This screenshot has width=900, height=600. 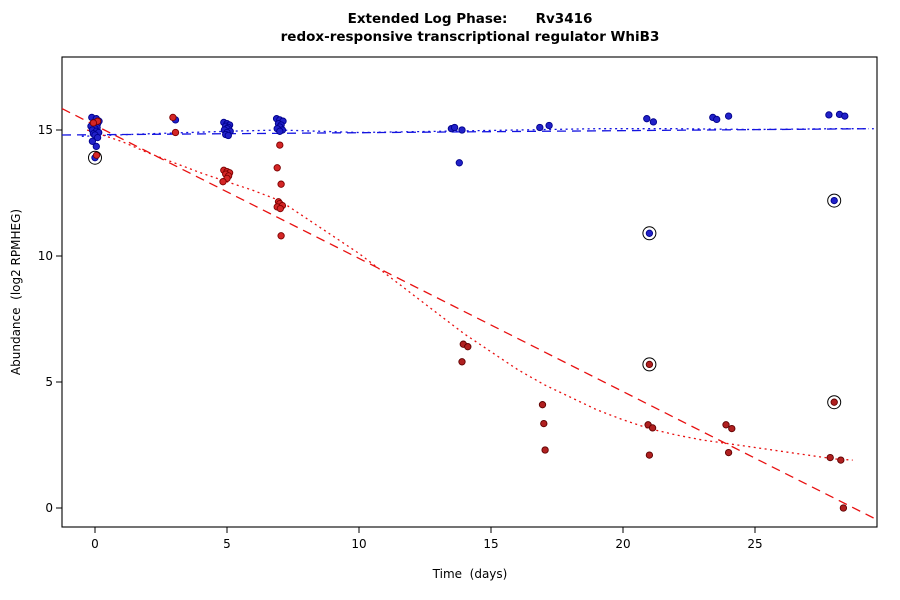 I want to click on chart-title-line1: Extended Log Phase: Rv3416, so click(x=470, y=19).